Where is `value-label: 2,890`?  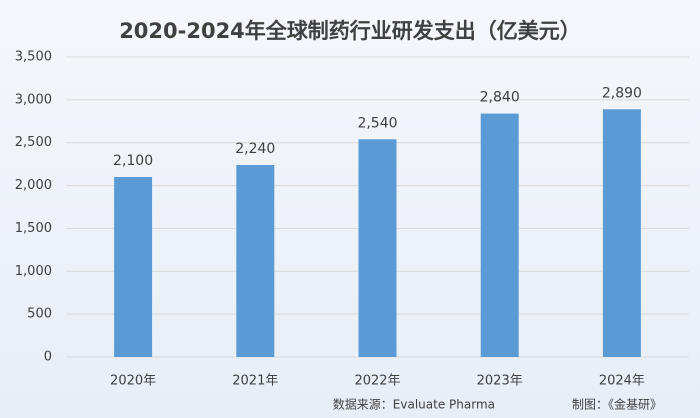 value-label: 2,890 is located at coordinates (622, 93).